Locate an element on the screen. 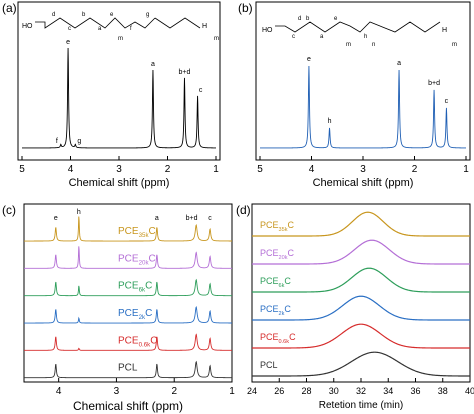  panel-b-spectrum is located at coordinates (363, 107).